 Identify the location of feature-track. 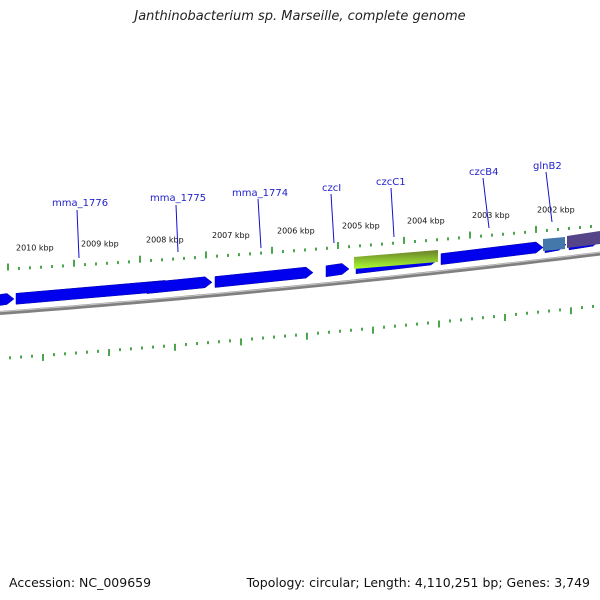
(300, 268).